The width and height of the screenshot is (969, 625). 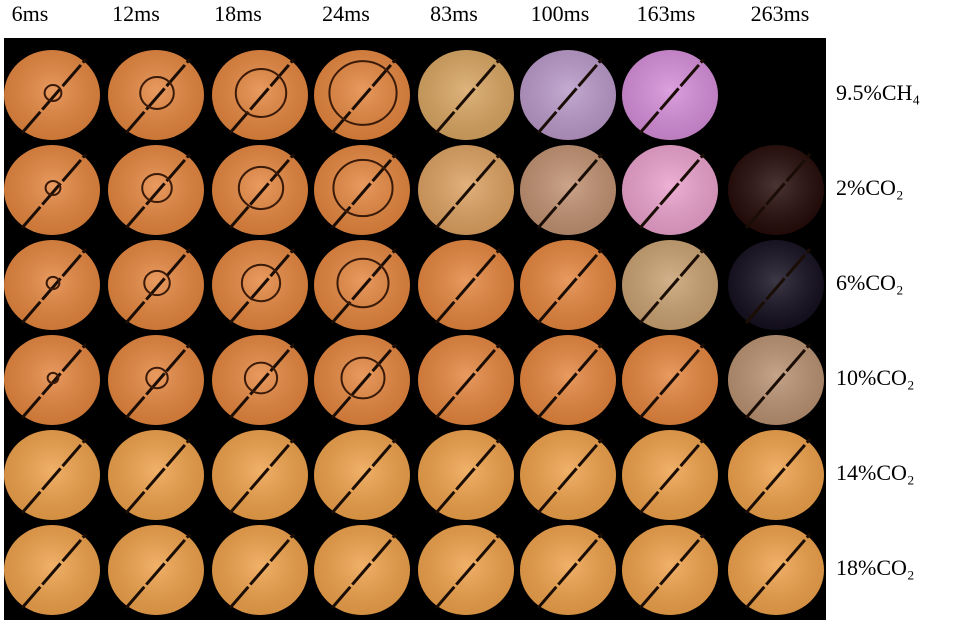 What do you see at coordinates (875, 567) in the screenshot?
I see `row-label: 18%CO₂` at bounding box center [875, 567].